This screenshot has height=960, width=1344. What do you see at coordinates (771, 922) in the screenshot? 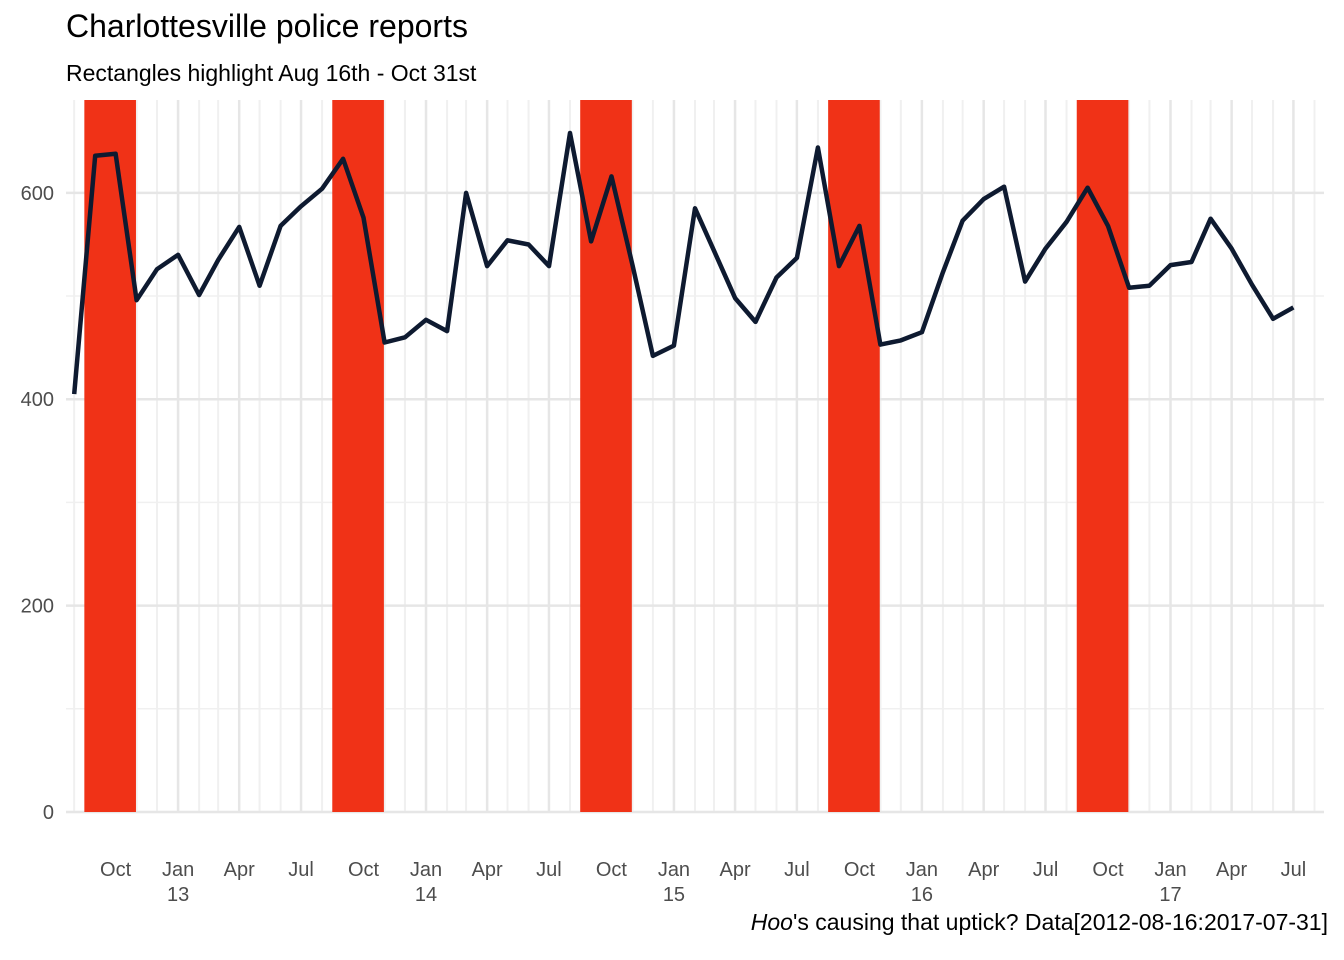
I see `caption-italic: Hoo` at bounding box center [771, 922].